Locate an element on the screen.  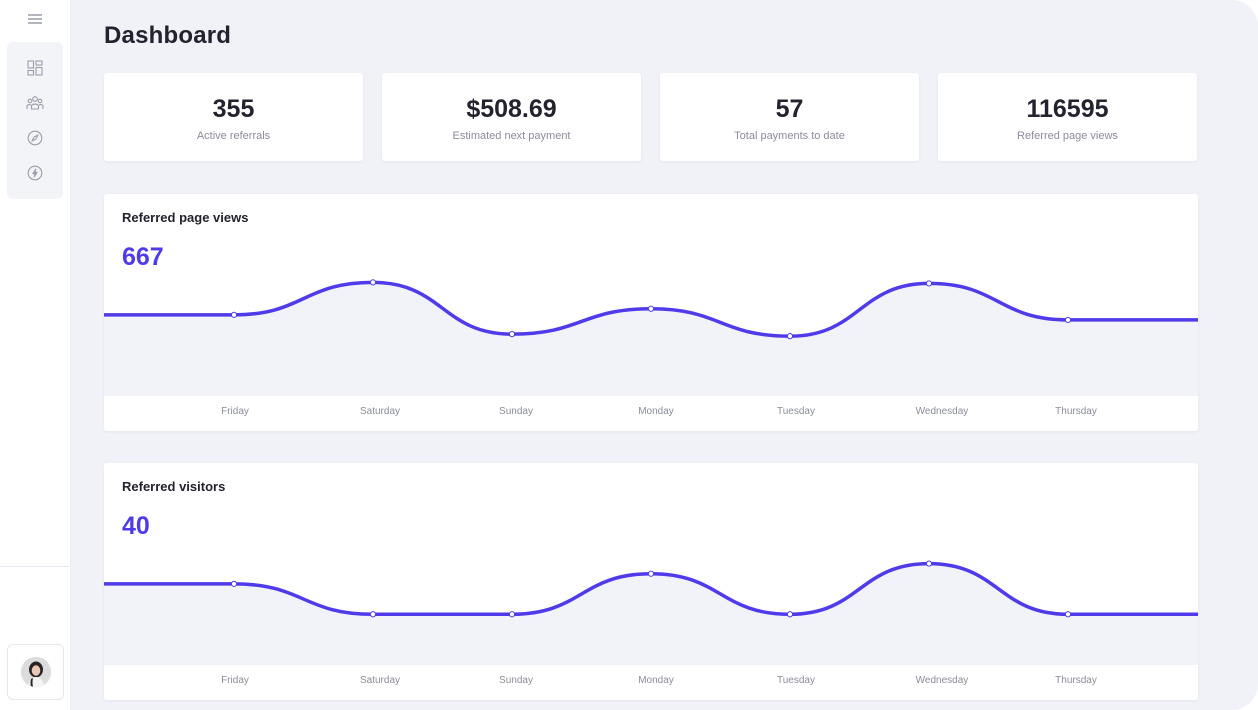
user-profile-button is located at coordinates (35, 672).